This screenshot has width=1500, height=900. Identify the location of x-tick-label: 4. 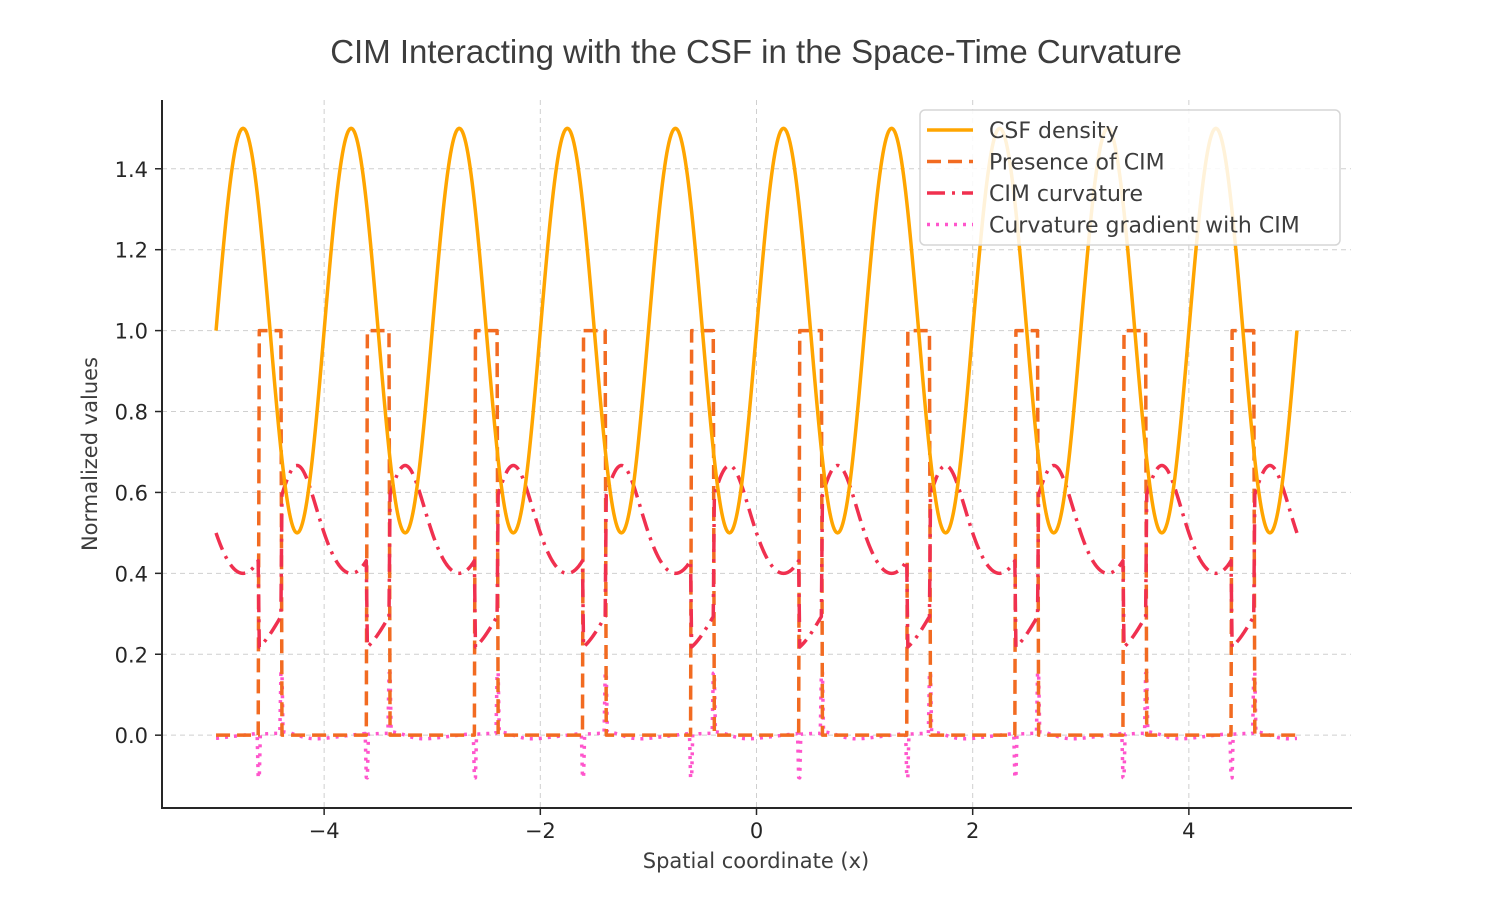
(1188, 831).